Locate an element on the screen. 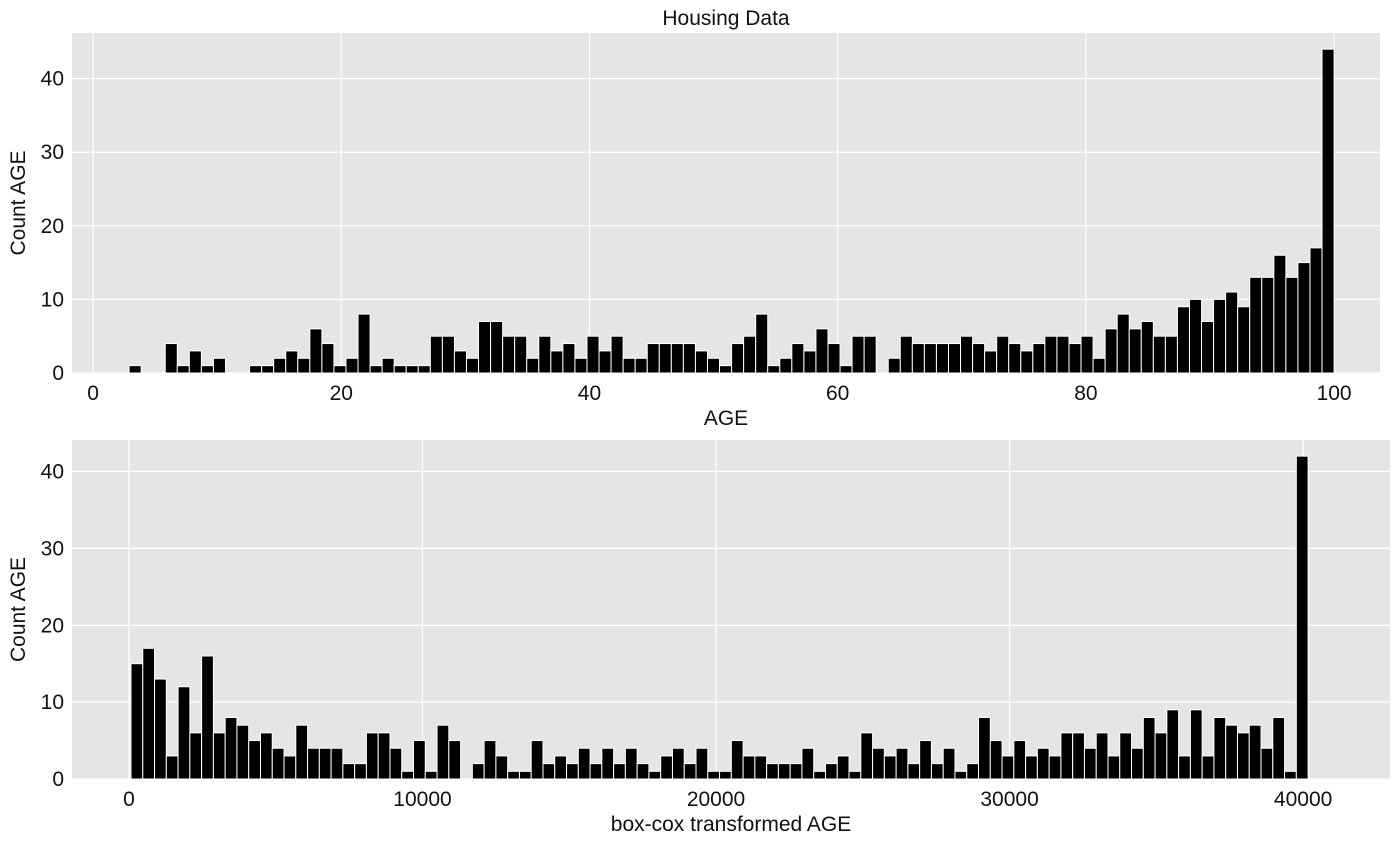 Image resolution: width=1400 pixels, height=849 pixels. x-axis-label: box-cox transformed AGE is located at coordinates (731, 824).